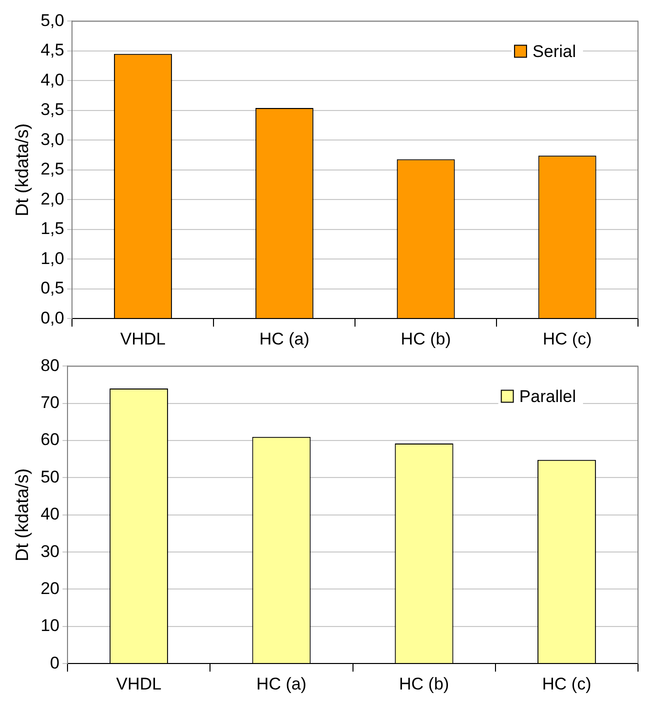  Describe the element at coordinates (52, 139) in the screenshot. I see `y-tick-label: 3,0` at that location.